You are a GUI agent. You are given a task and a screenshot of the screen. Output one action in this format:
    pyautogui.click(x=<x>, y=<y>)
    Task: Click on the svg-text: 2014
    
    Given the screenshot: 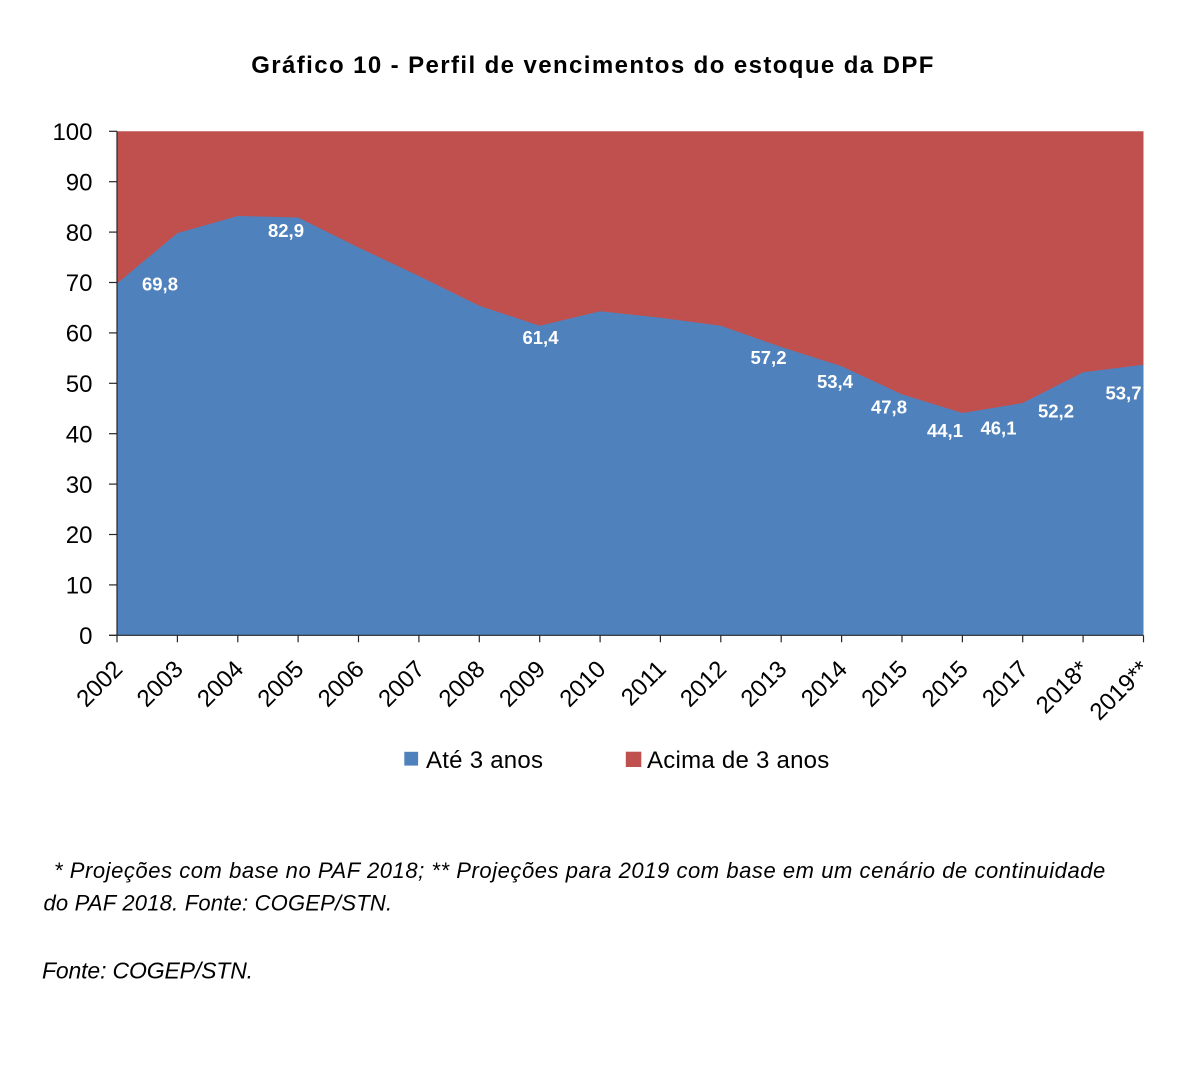 What is the action you would take?
    pyautogui.click(x=824, y=684)
    